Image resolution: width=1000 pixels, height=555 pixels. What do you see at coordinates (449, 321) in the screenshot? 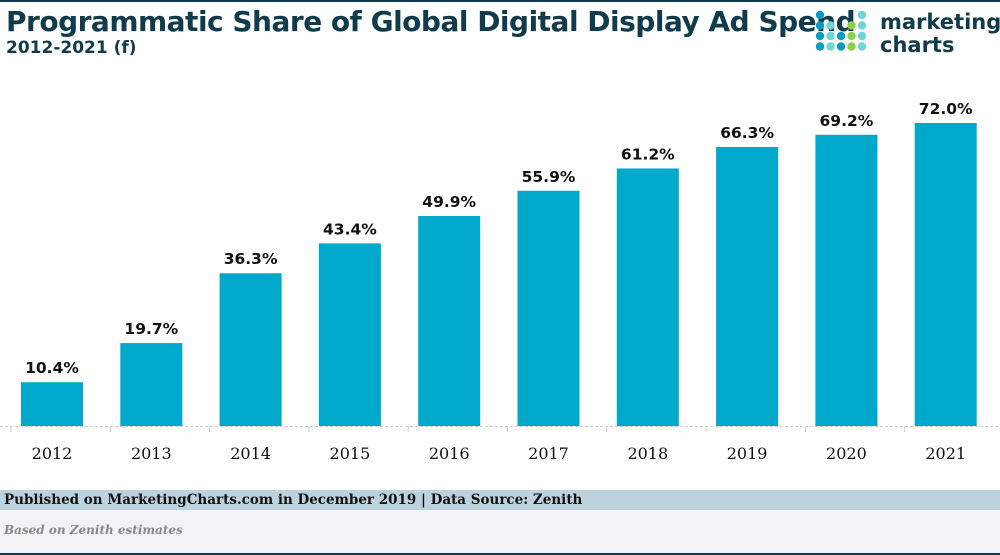
I see `bar-2016` at bounding box center [449, 321].